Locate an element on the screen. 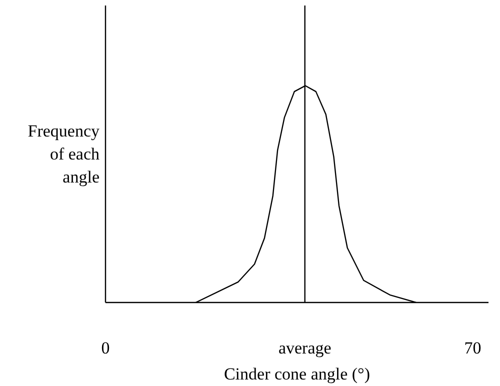  x-tick-label: 0 is located at coordinates (105, 348).